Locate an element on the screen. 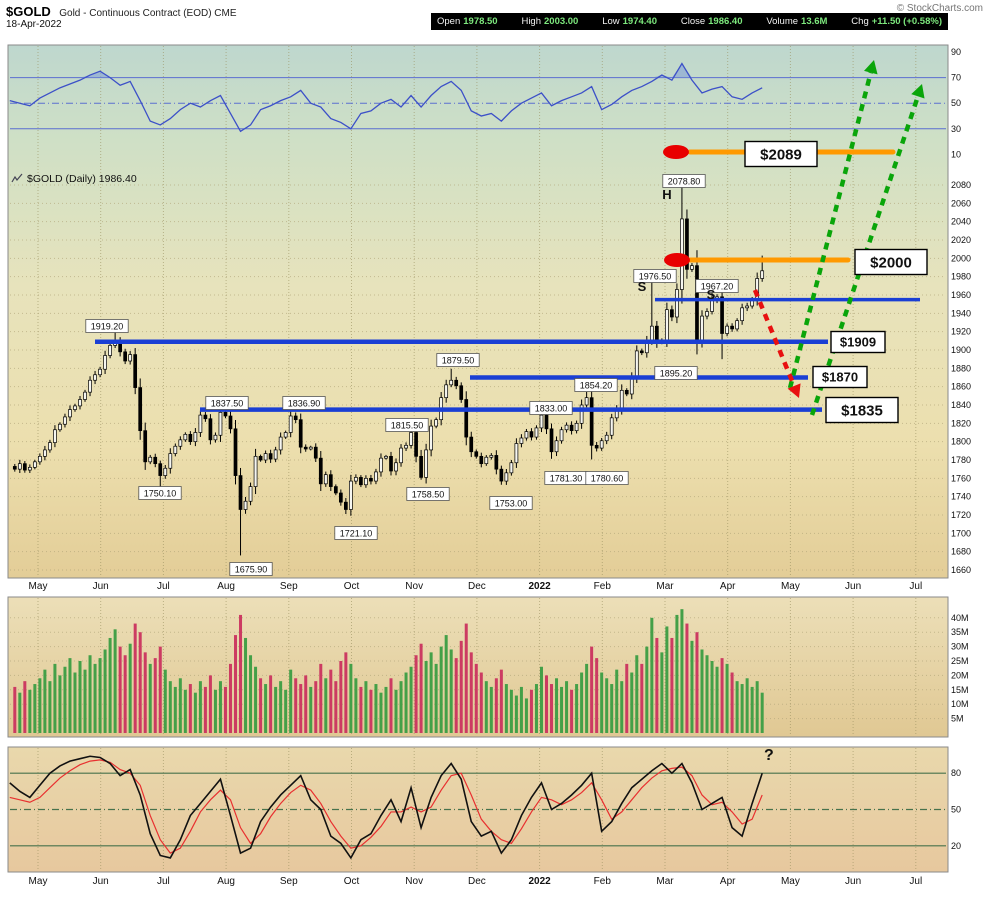 This screenshot has width=990, height=897. copyright: © StockCharts.com is located at coordinates (939, 8).